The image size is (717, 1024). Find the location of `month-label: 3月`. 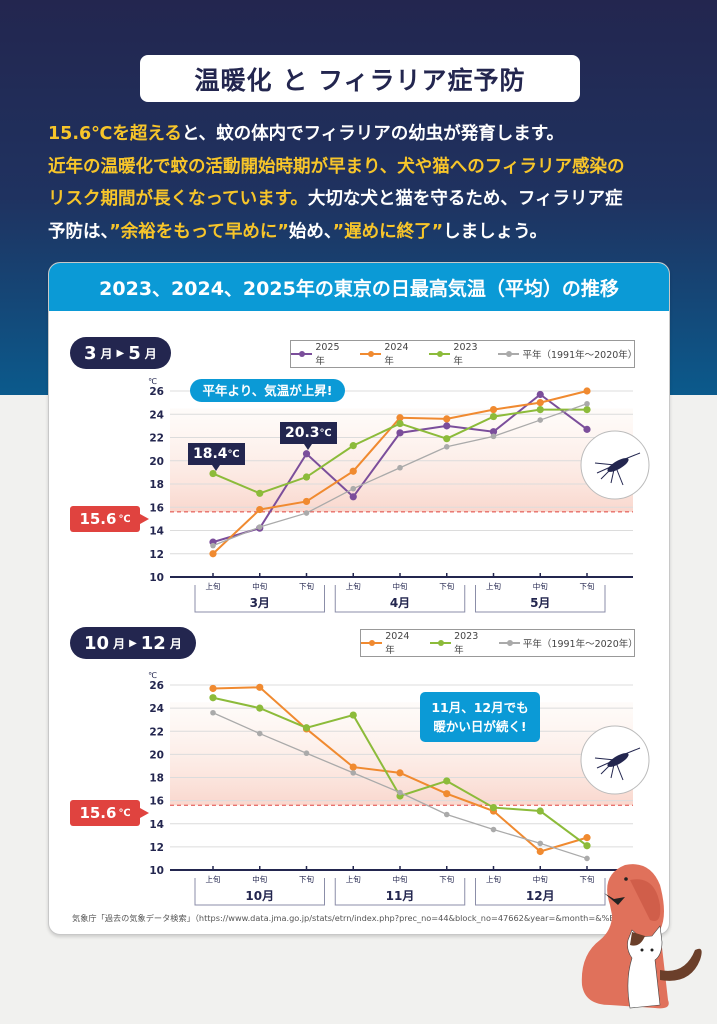

month-label: 3月 is located at coordinates (260, 603).